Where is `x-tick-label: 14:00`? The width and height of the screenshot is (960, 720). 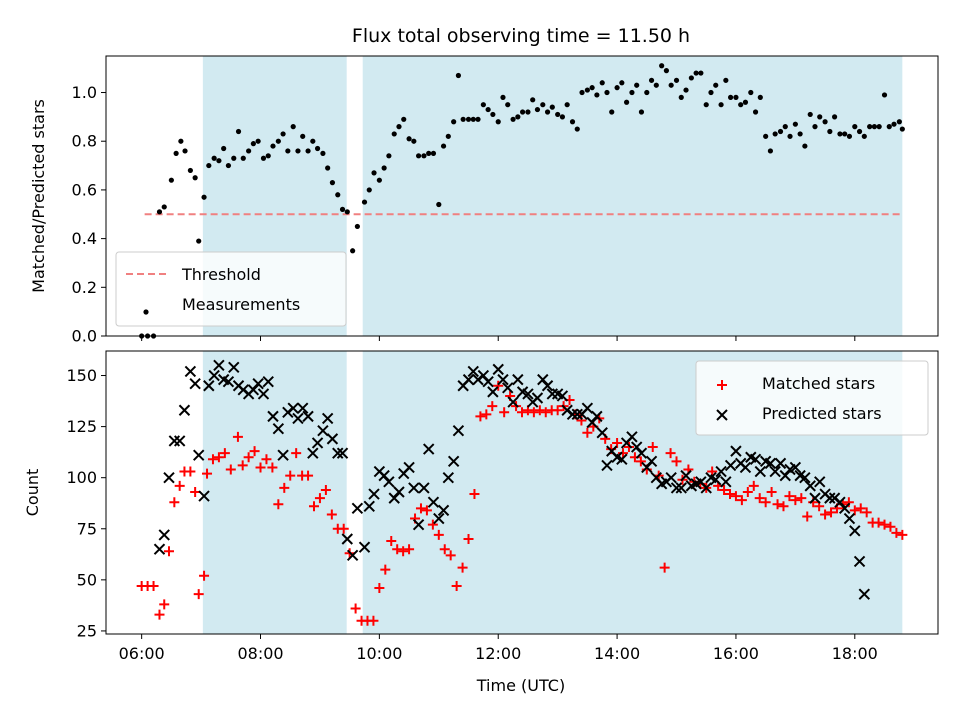 x-tick-label: 14:00 is located at coordinates (617, 653).